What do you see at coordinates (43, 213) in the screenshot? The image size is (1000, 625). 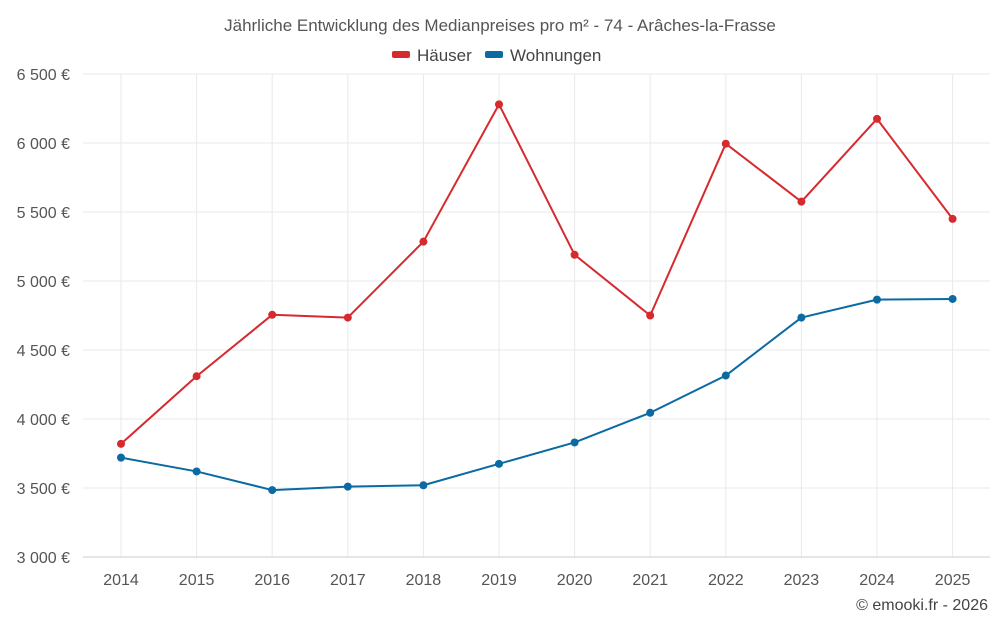 I see `y-tick-label: 5 500 €` at bounding box center [43, 213].